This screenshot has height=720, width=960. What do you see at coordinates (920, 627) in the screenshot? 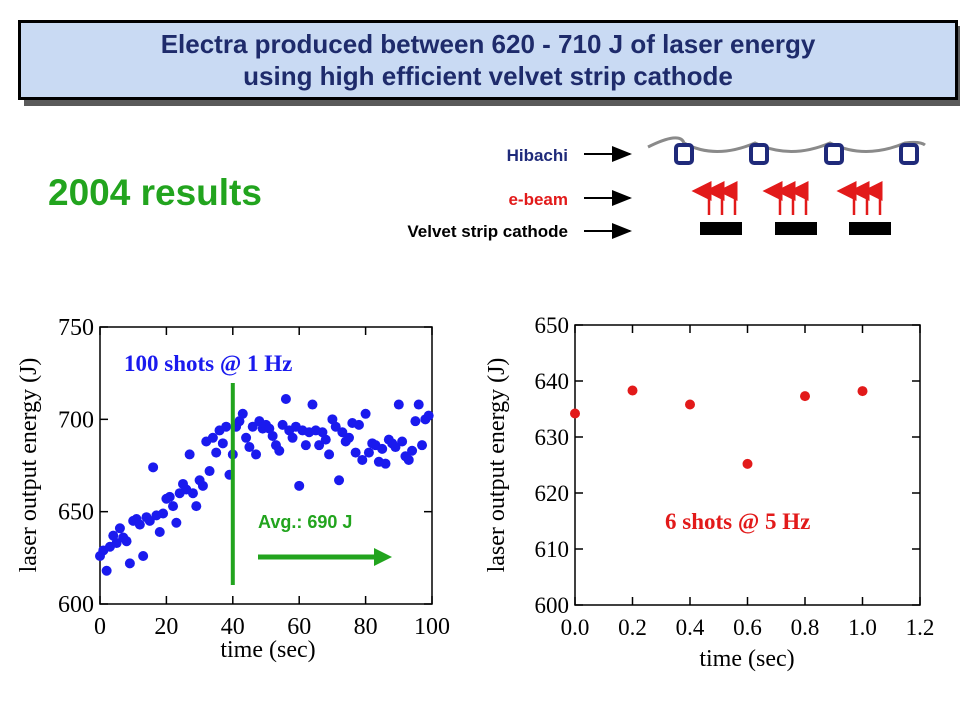
I see `x-tick-label: 1.2` at bounding box center [920, 627].